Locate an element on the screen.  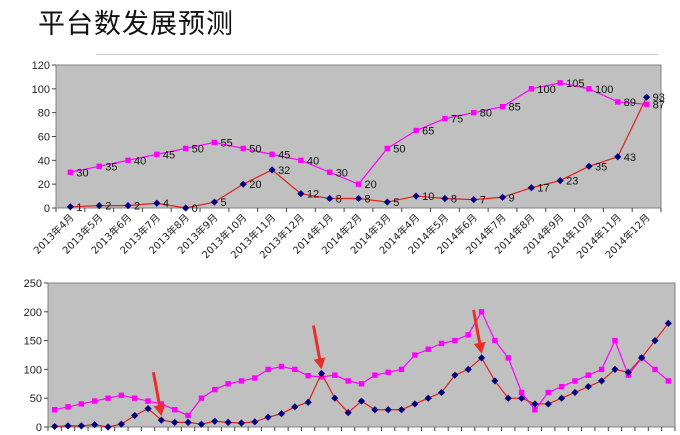
series-0-data-label: 20 is located at coordinates (371, 185).